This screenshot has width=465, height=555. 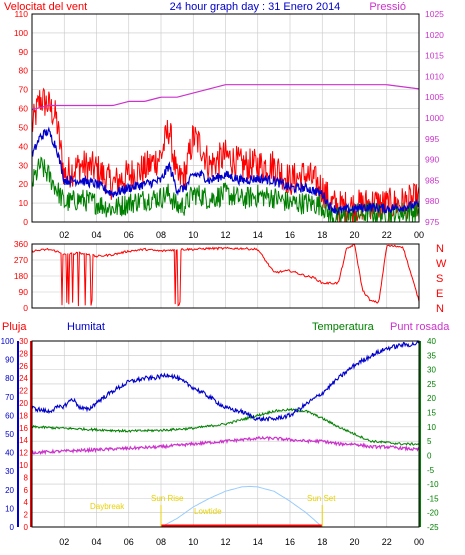 What do you see at coordinates (225, 426) in the screenshot?
I see `temperature-line` at bounding box center [225, 426].